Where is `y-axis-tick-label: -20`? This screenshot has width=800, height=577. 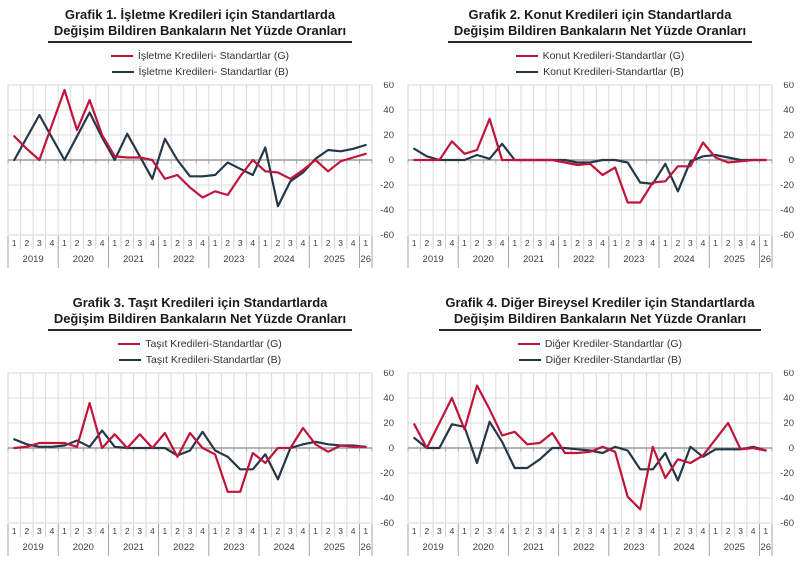
y-axis-tick-label: -20 is located at coordinates (387, 473).